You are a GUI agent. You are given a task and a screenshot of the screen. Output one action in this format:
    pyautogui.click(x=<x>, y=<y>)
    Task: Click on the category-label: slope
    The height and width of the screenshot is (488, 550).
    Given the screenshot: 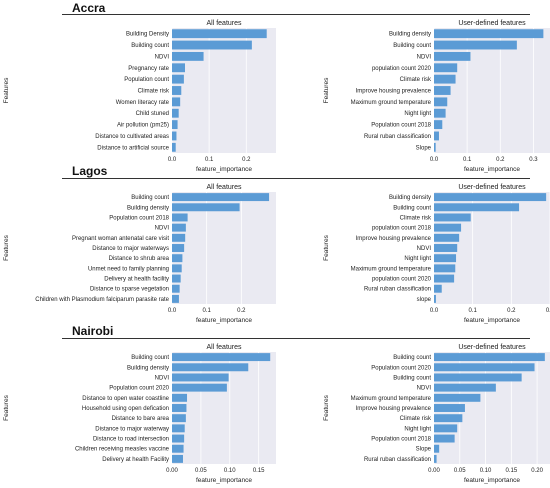 What is the action you would take?
    pyautogui.click(x=424, y=300)
    